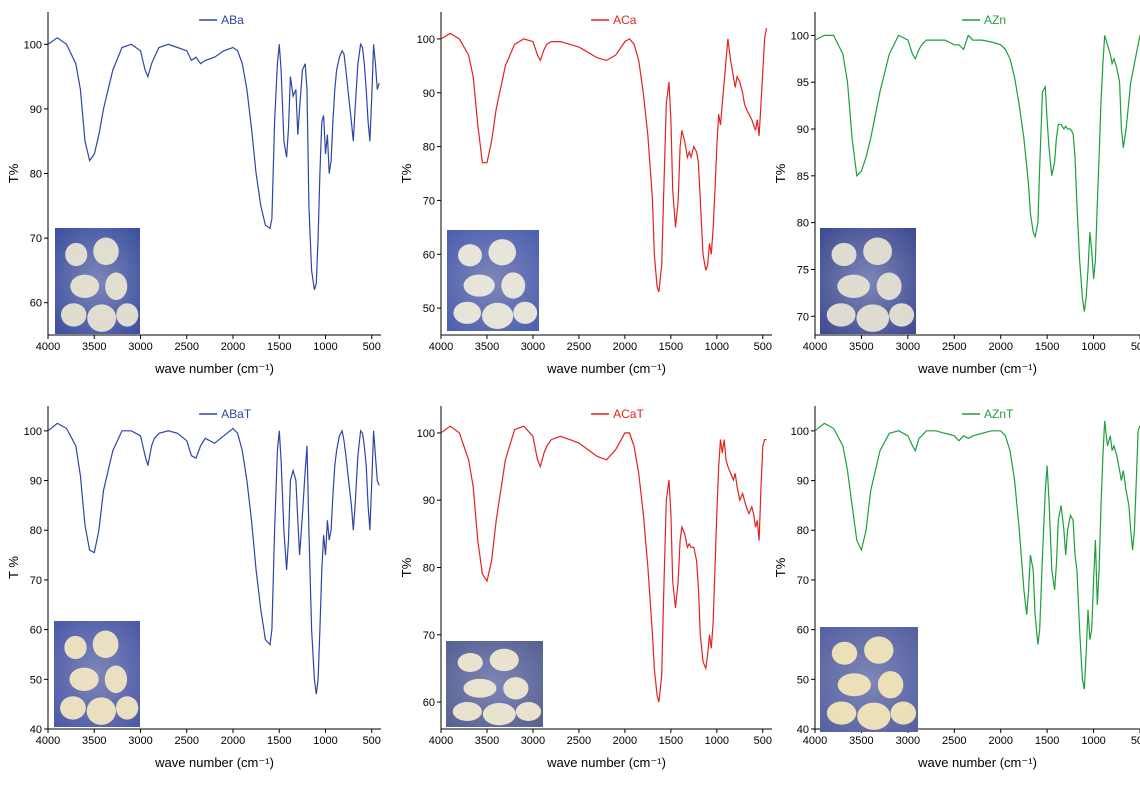  Describe the element at coordinates (603, 564) in the screenshot. I see `spectrum-line-ACaT` at that location.